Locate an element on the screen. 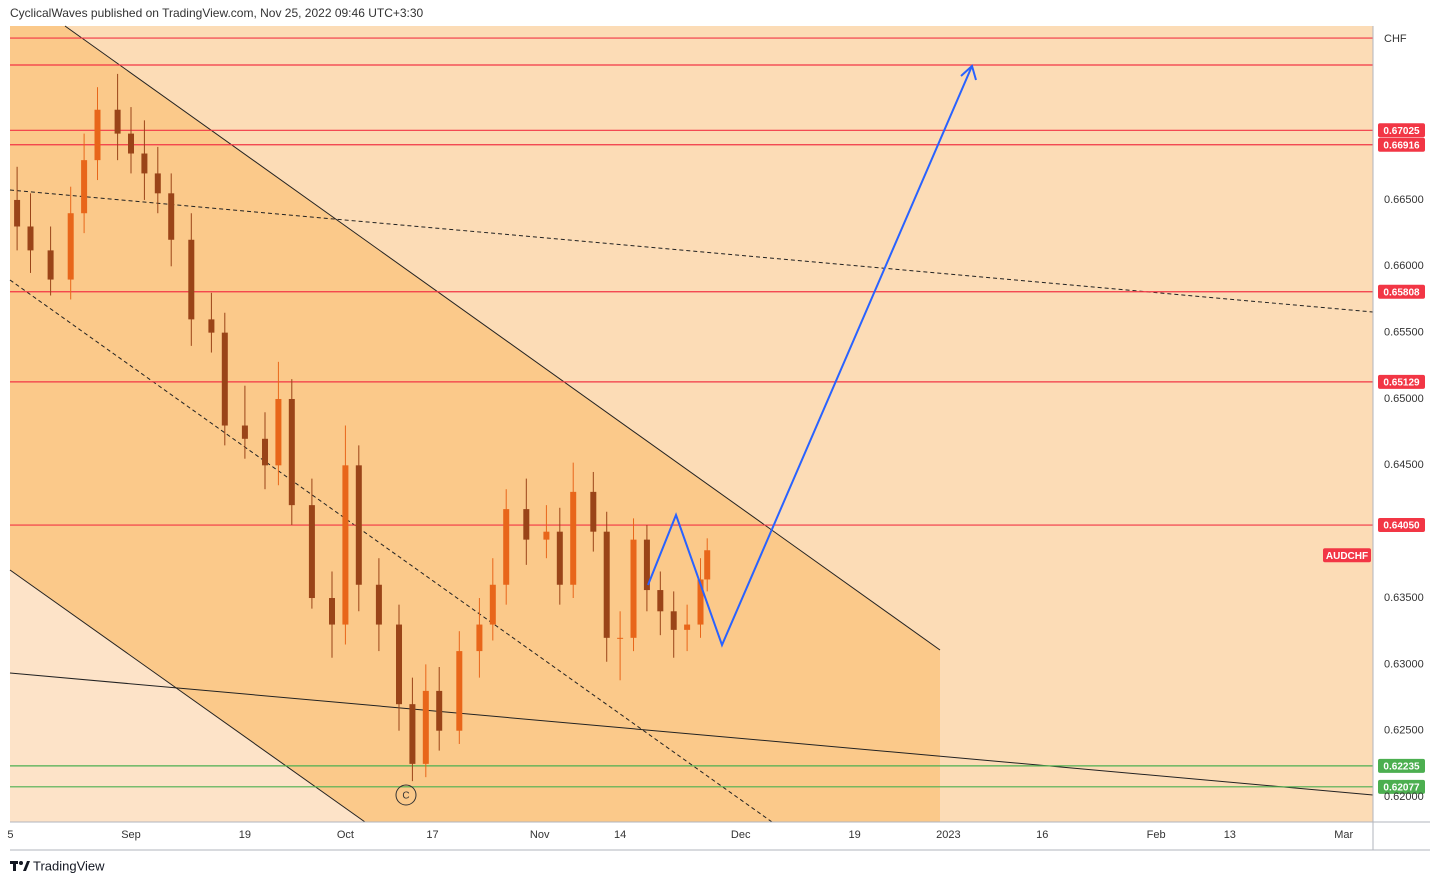 The image size is (1440, 889). x-tick-label: Sep is located at coordinates (131, 835).